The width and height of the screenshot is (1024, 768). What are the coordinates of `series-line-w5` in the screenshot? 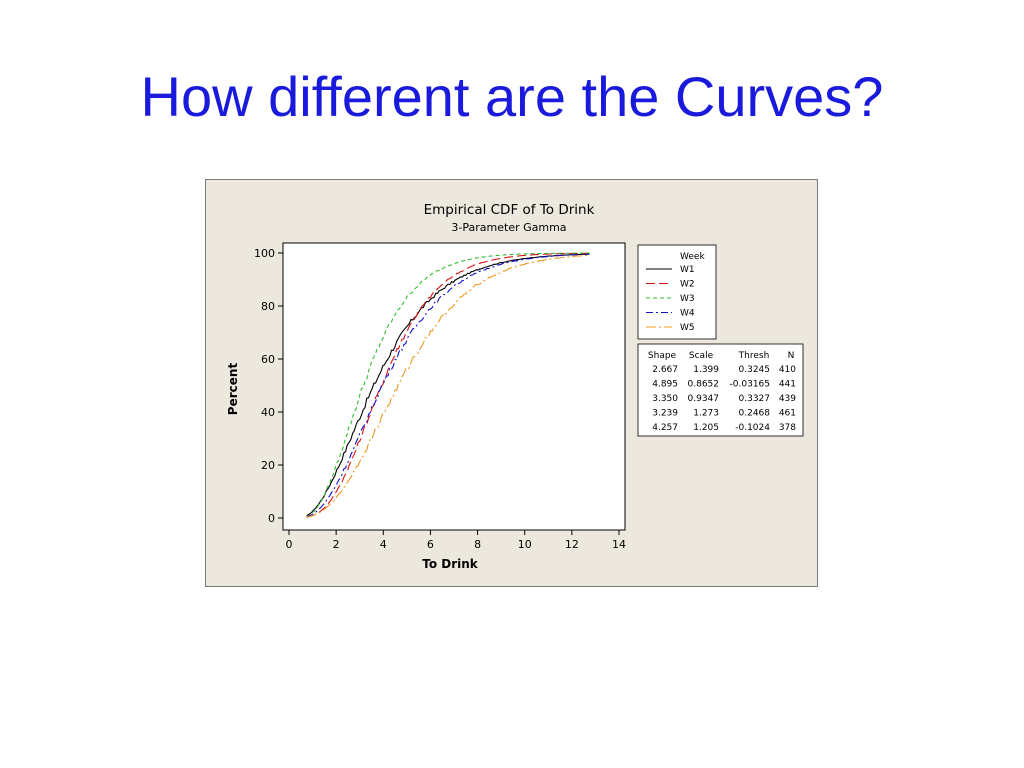 It's located at (448, 386).